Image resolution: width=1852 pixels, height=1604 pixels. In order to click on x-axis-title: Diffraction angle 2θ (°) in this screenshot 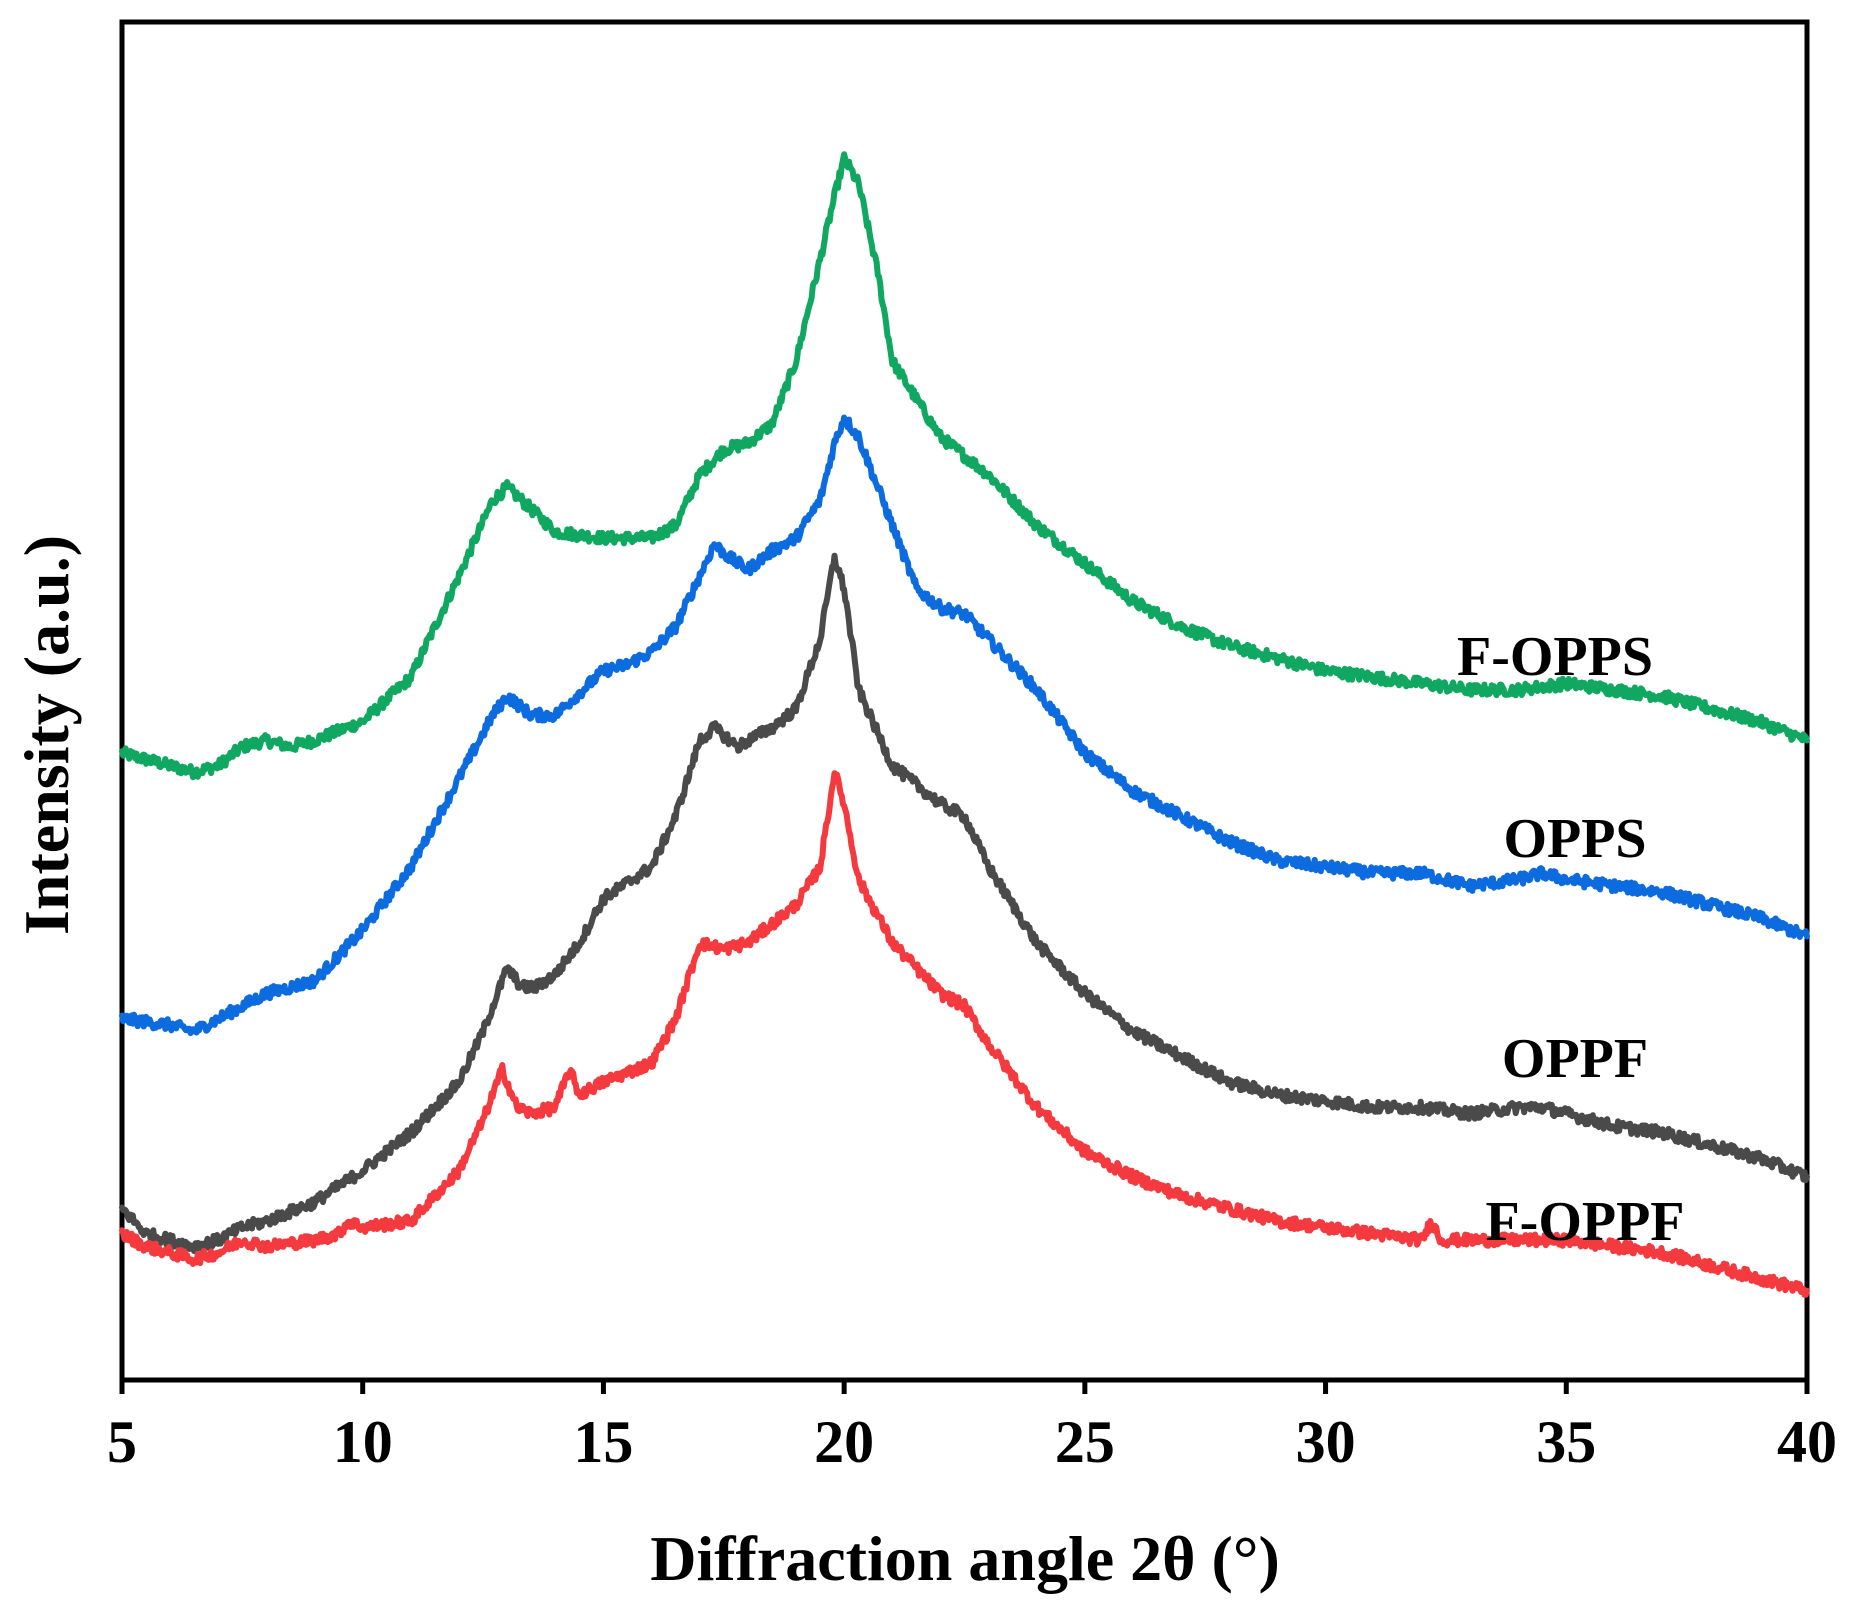, I will do `click(965, 1558)`.